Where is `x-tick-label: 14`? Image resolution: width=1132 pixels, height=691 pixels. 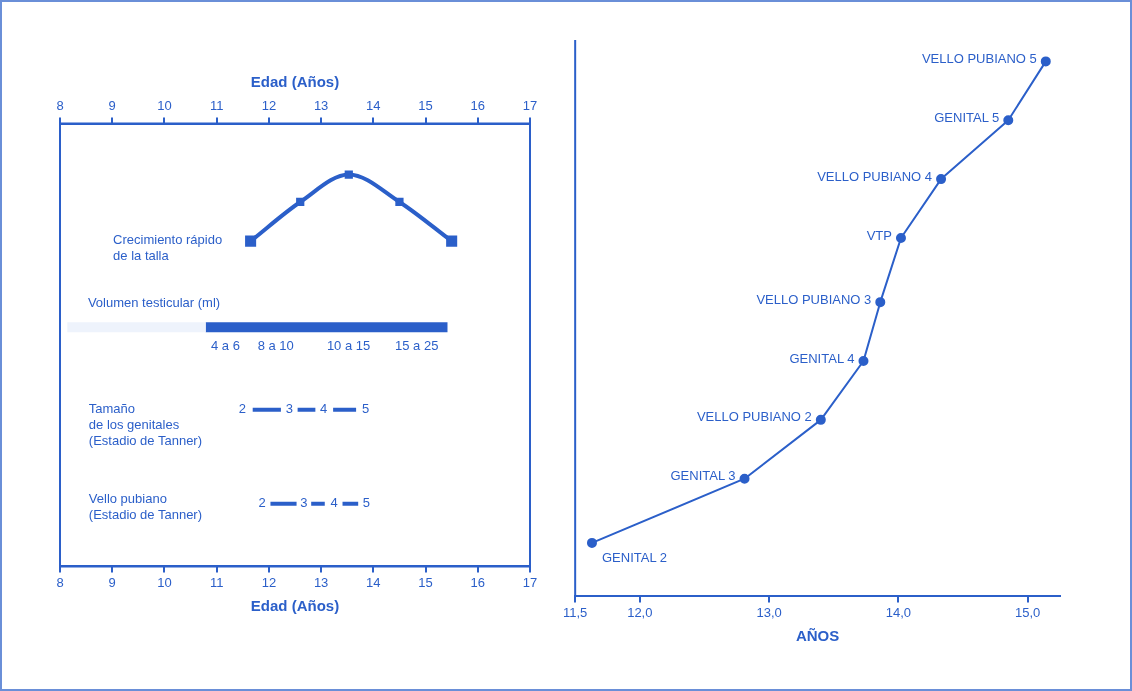
x-tick-label: 14 is located at coordinates (373, 582).